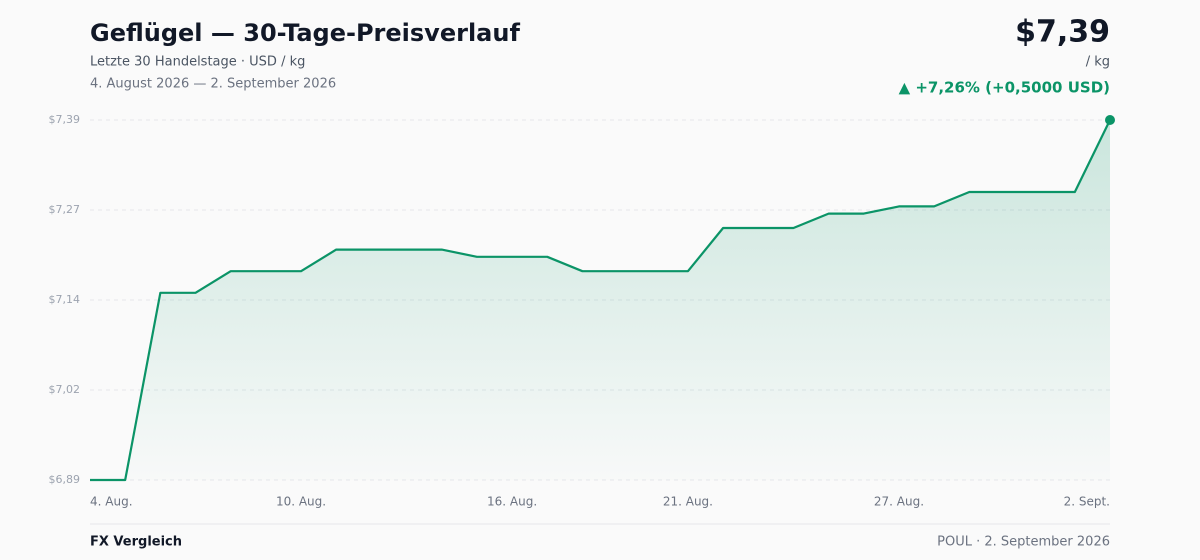 The image size is (1200, 560). I want to click on y-tick-label: $7,14, so click(65, 299).